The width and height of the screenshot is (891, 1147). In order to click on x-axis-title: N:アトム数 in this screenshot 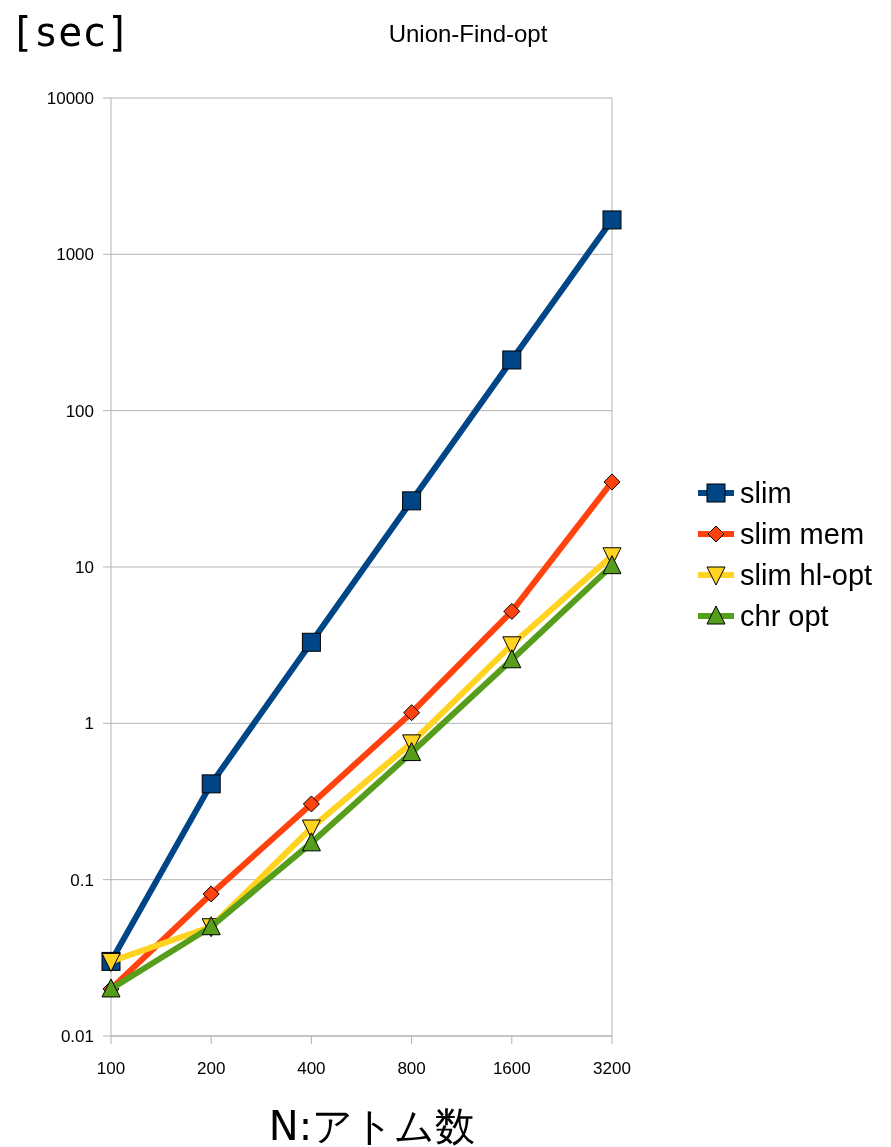, I will do `click(372, 1125)`.